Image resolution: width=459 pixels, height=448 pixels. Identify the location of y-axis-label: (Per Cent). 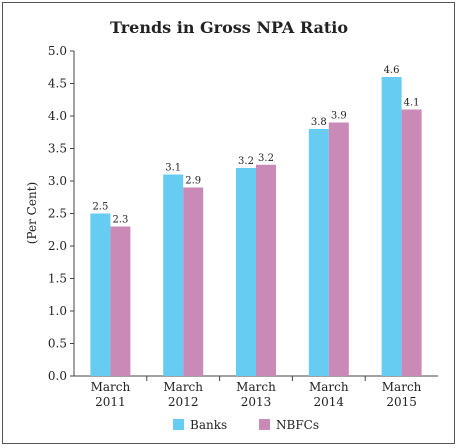
(32, 213).